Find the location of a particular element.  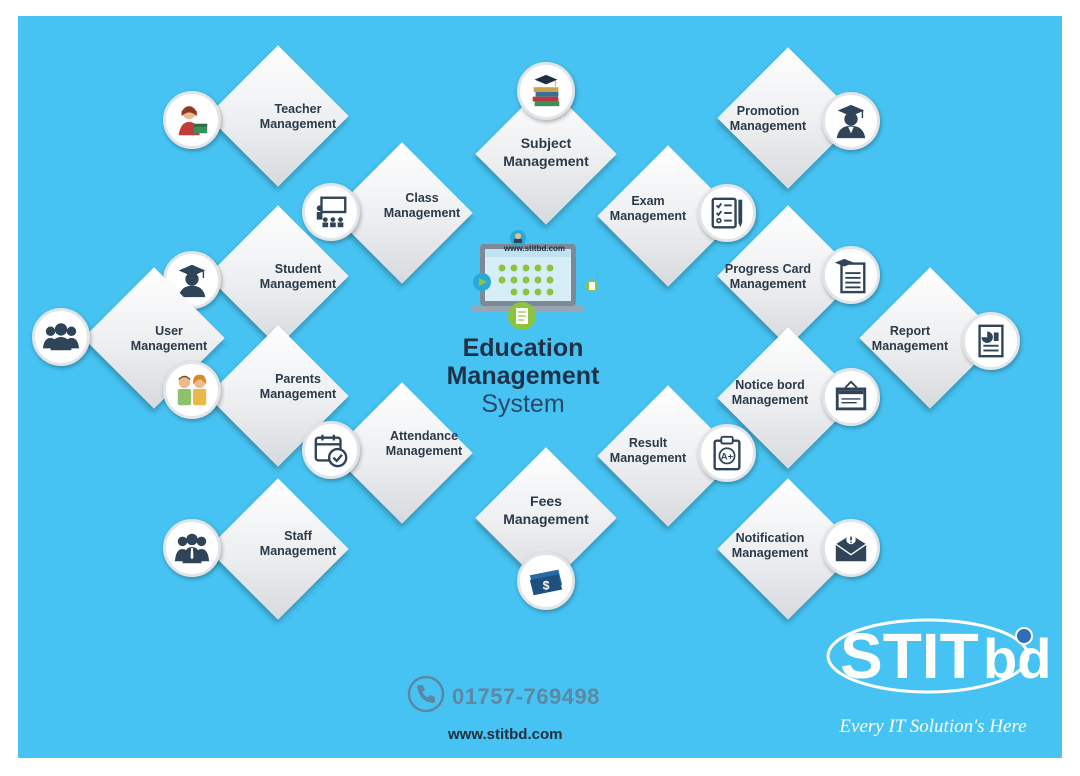

tile-fees-management: Fees Management $ is located at coordinates (546, 528).